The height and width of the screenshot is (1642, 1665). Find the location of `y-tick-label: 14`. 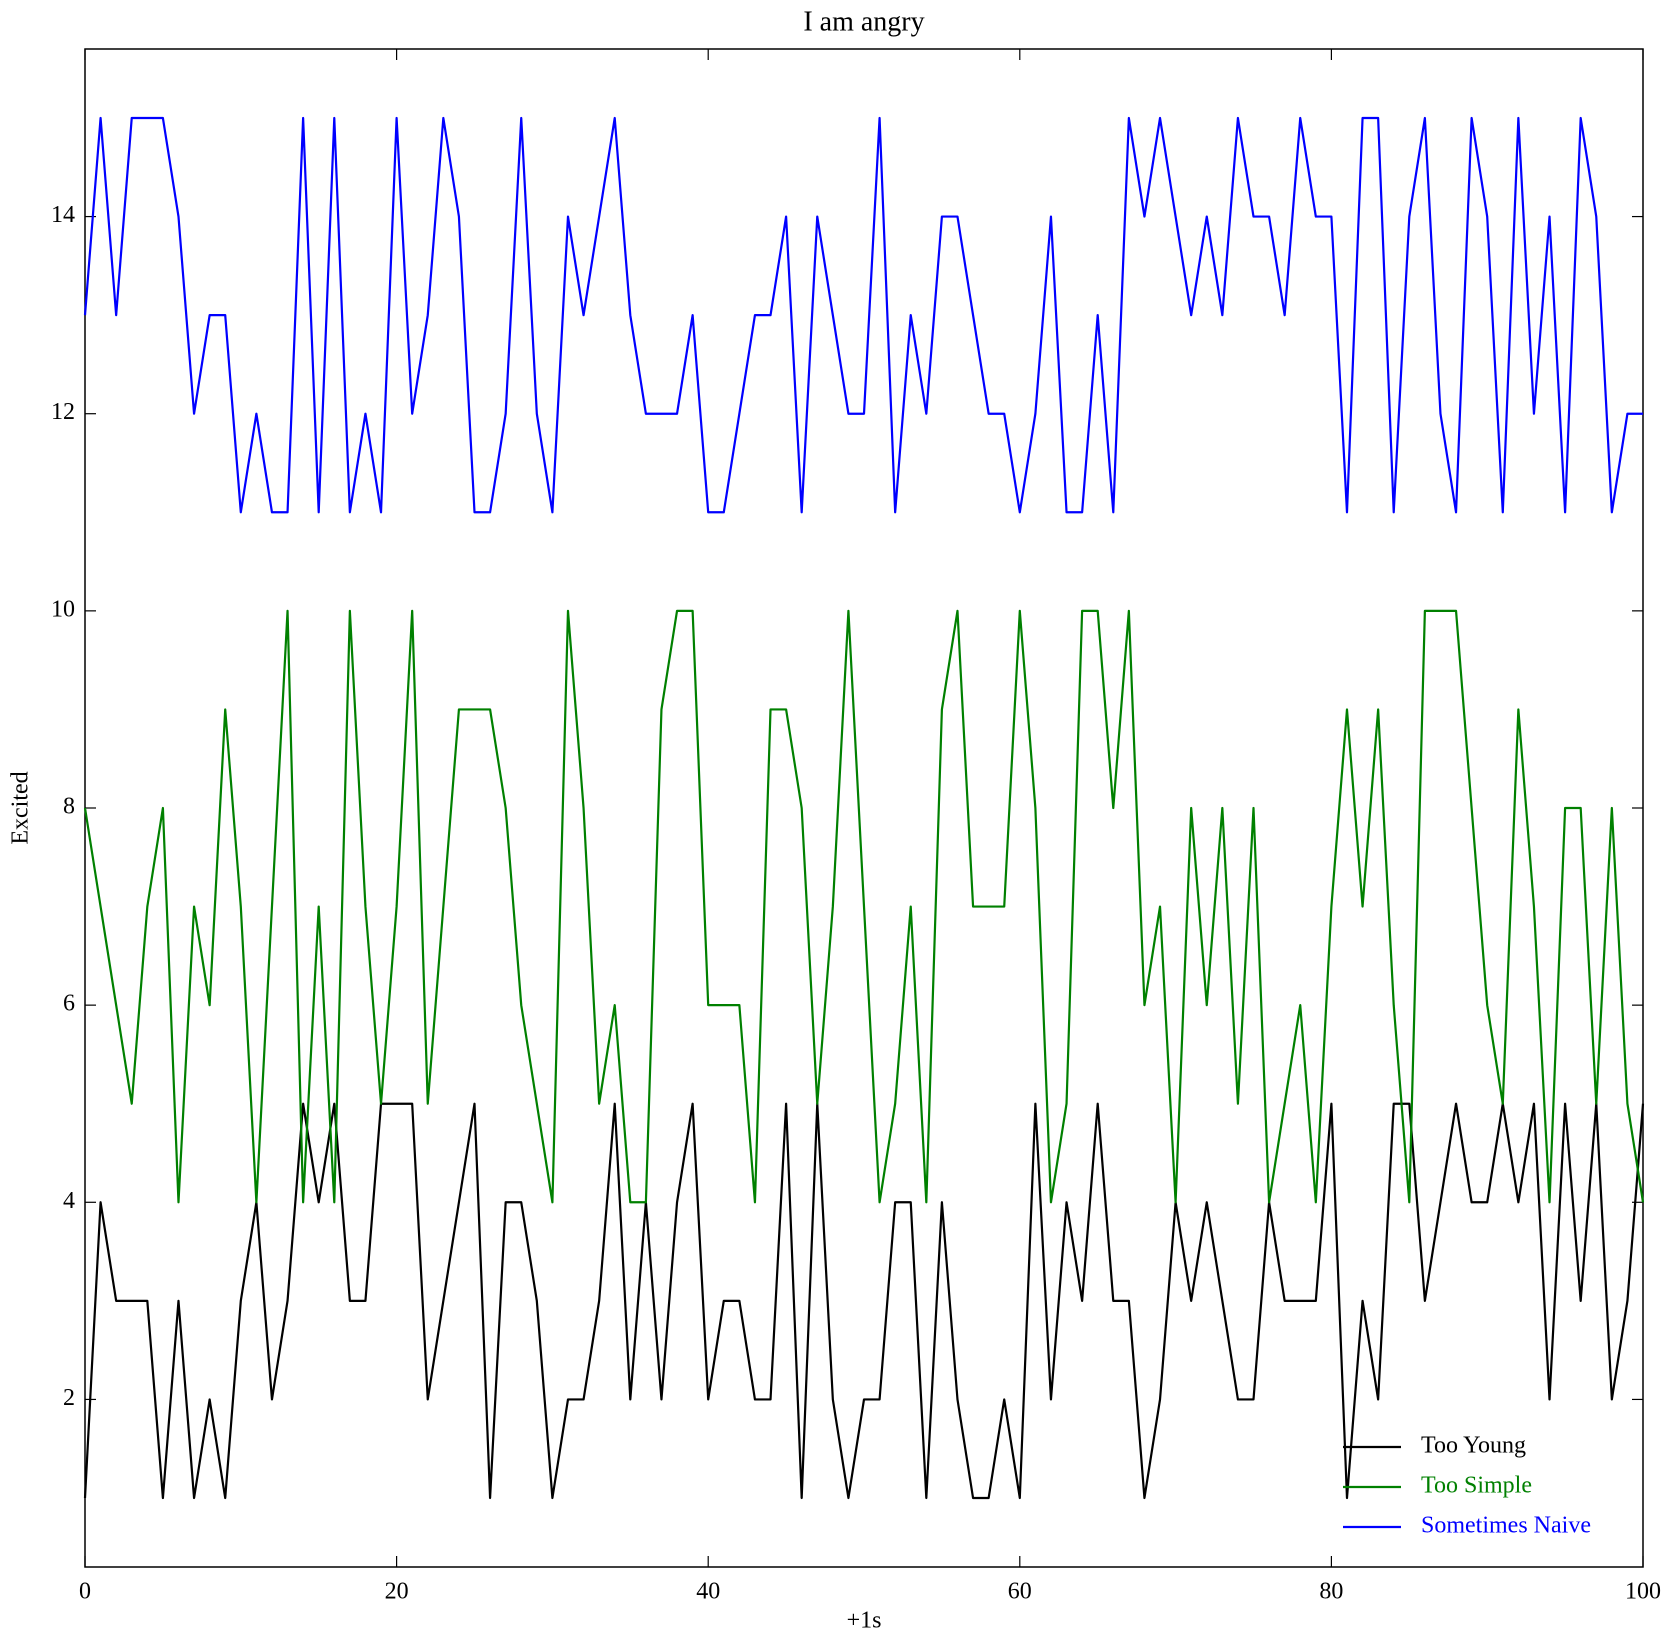

y-tick-label: 14 is located at coordinates (63, 215).